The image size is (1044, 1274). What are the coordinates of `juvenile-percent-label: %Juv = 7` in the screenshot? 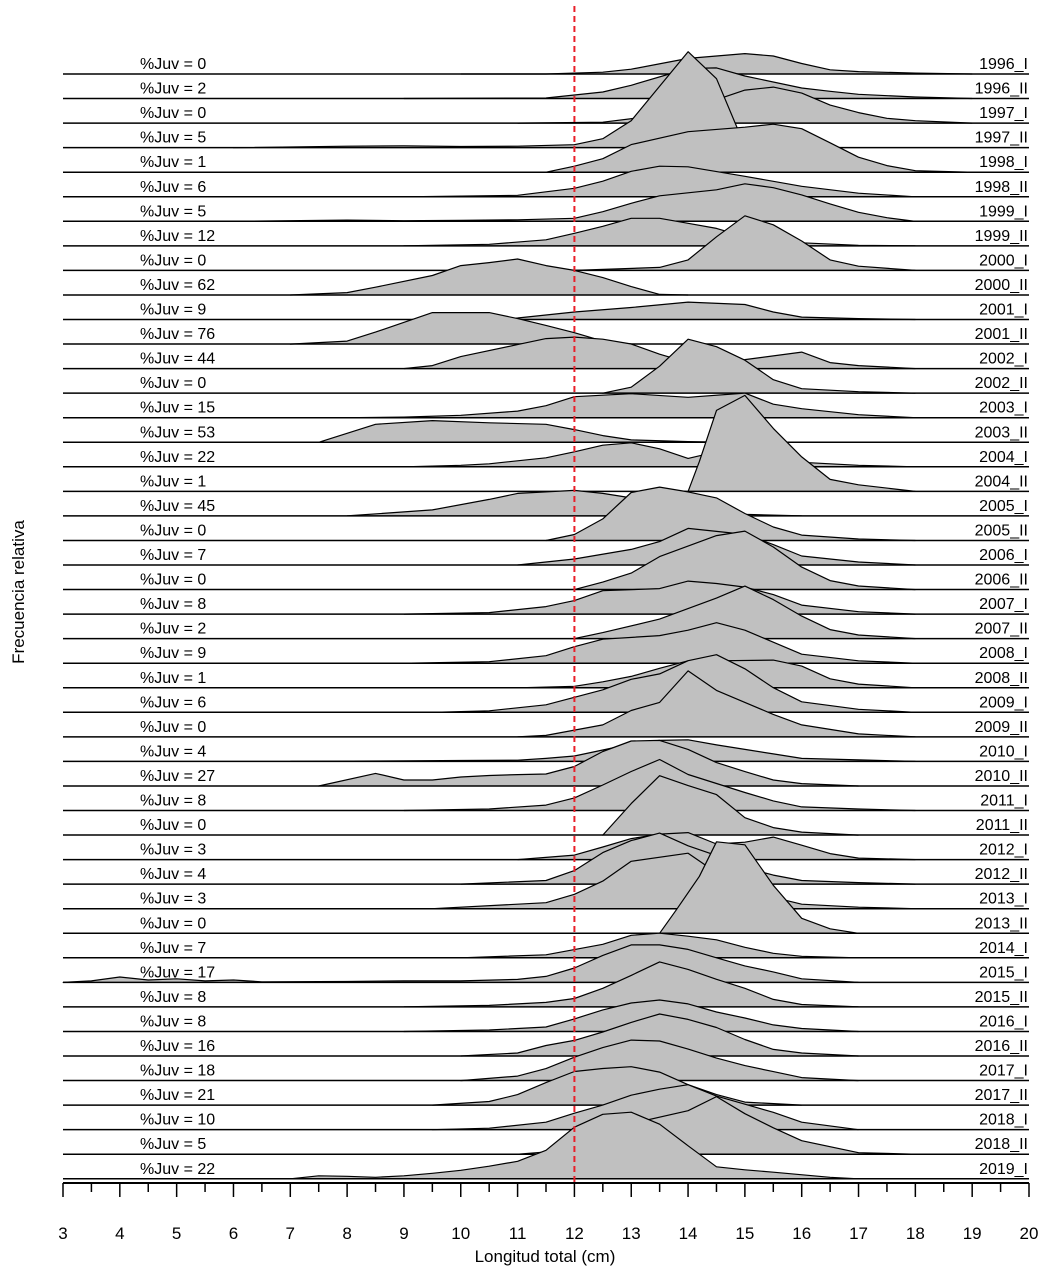 It's located at (173, 948).